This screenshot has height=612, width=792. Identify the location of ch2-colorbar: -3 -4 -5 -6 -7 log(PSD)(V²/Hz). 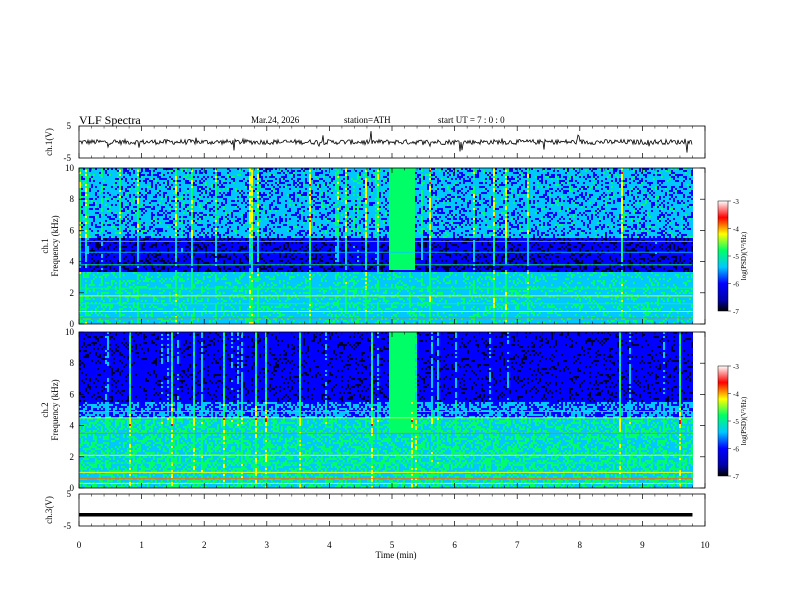
(733, 422).